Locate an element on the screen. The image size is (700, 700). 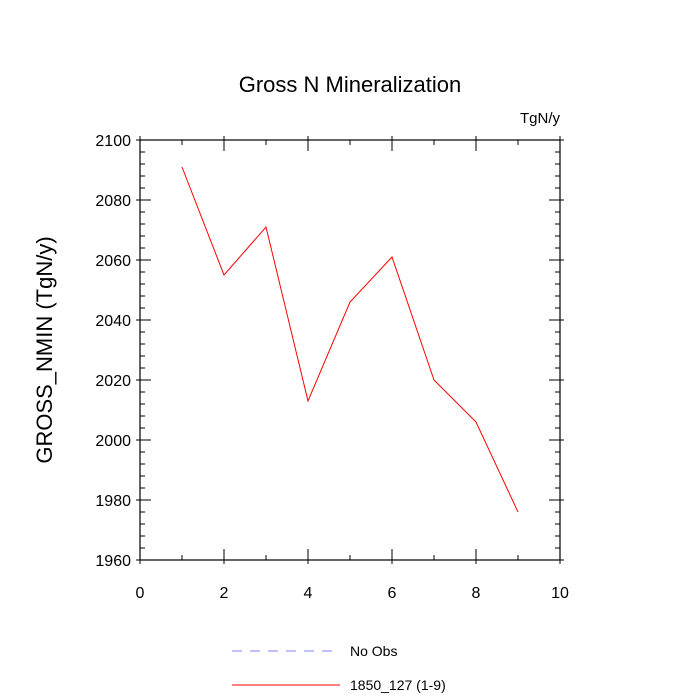
y-tick-label: 2000 is located at coordinates (113, 441).